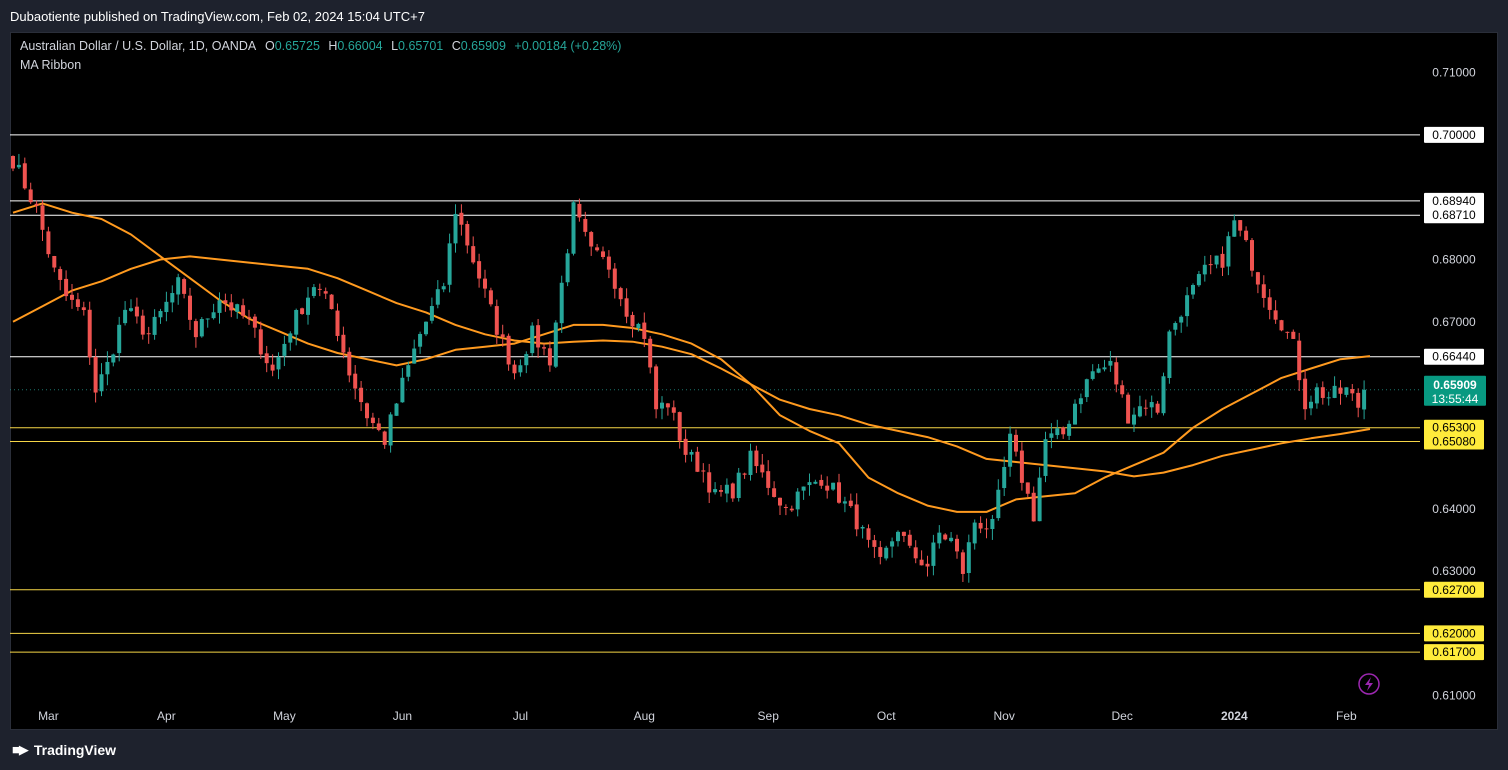  I want to click on y-tick-label-1: 0.68000, so click(1454, 259).